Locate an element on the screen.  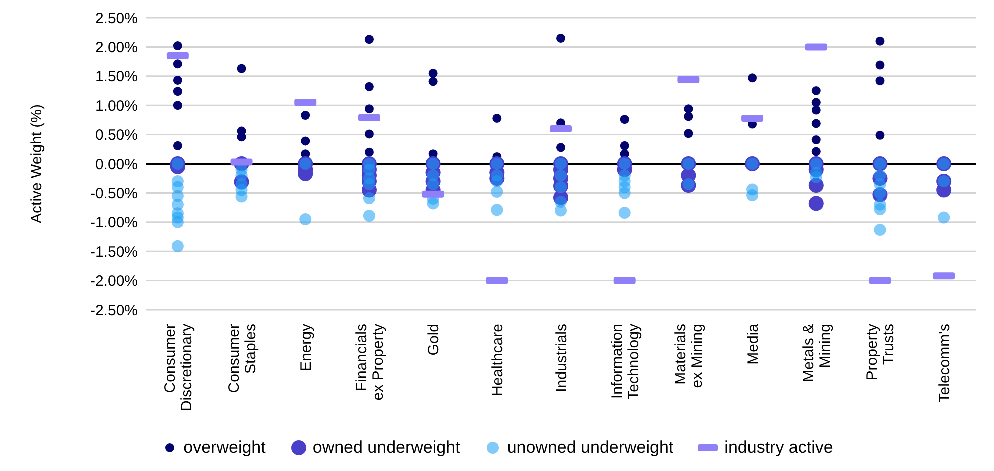
x-tick-label: Gold is located at coordinates (434, 340).